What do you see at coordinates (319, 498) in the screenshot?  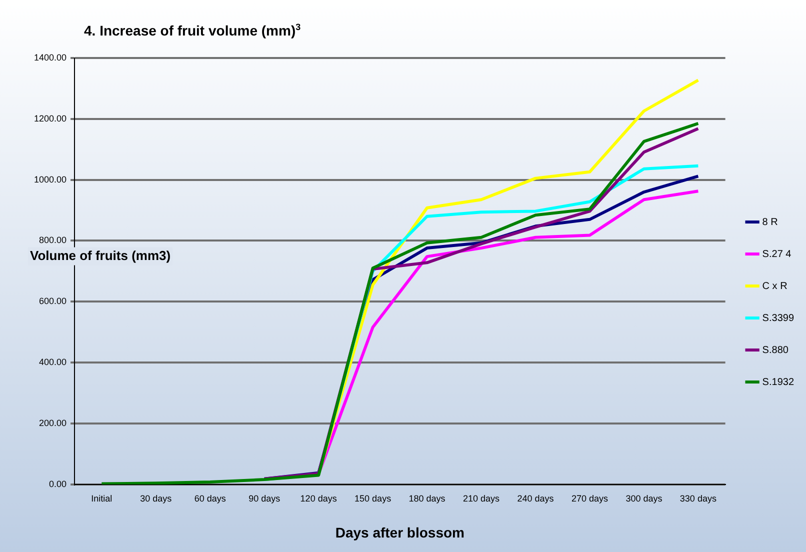 I see `x-tick-label: 120 days` at bounding box center [319, 498].